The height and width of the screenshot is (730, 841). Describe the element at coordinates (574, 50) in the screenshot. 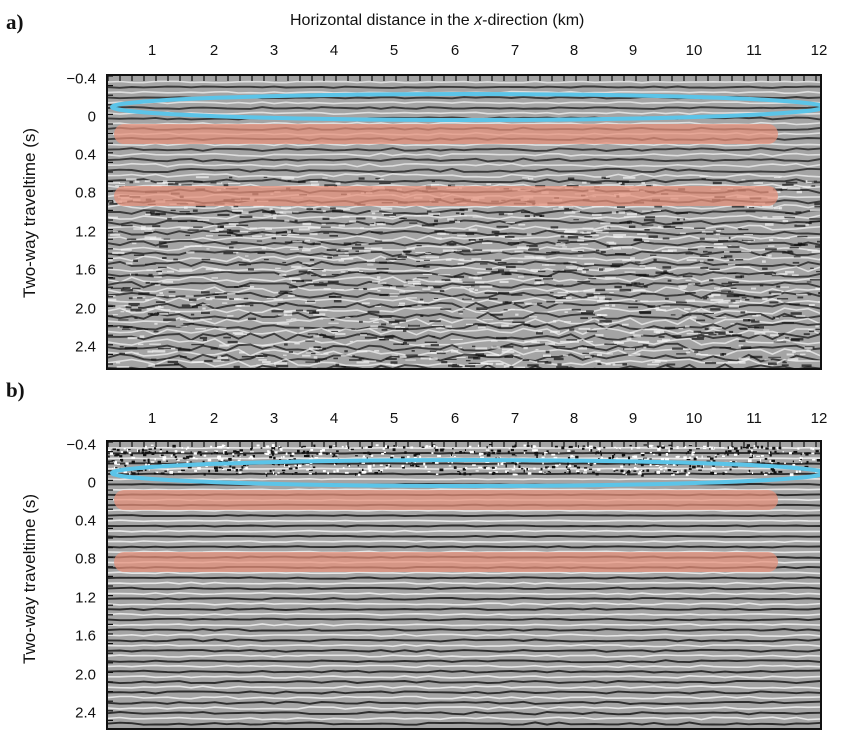

I see `x-tick-label: 8` at that location.